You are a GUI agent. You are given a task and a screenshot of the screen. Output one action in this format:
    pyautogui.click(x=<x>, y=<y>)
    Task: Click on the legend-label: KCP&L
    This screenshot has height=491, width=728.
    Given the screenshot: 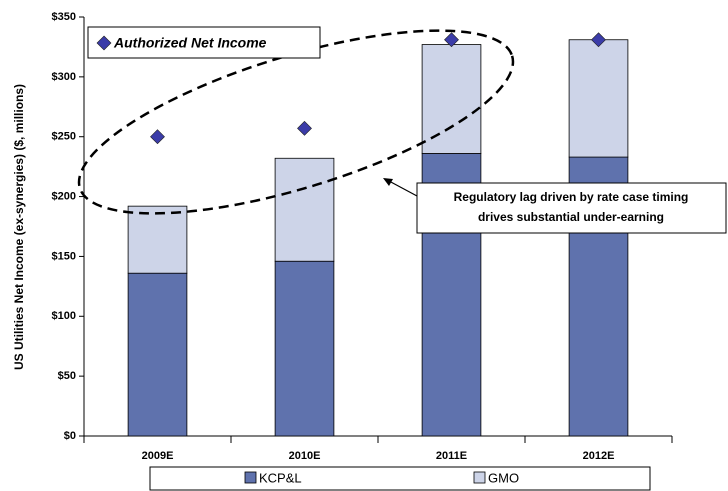 What is the action you would take?
    pyautogui.click(x=280, y=477)
    